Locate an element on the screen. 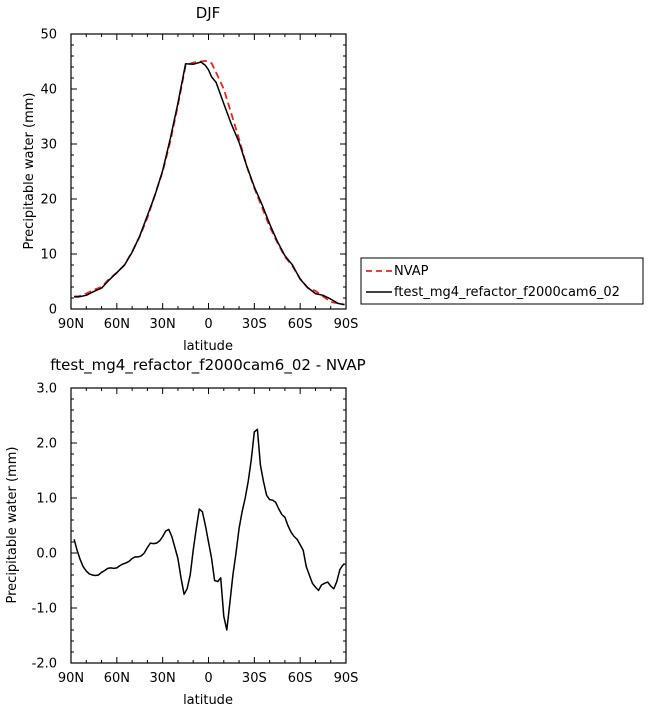  top-x-tick-label: 30S is located at coordinates (254, 324).